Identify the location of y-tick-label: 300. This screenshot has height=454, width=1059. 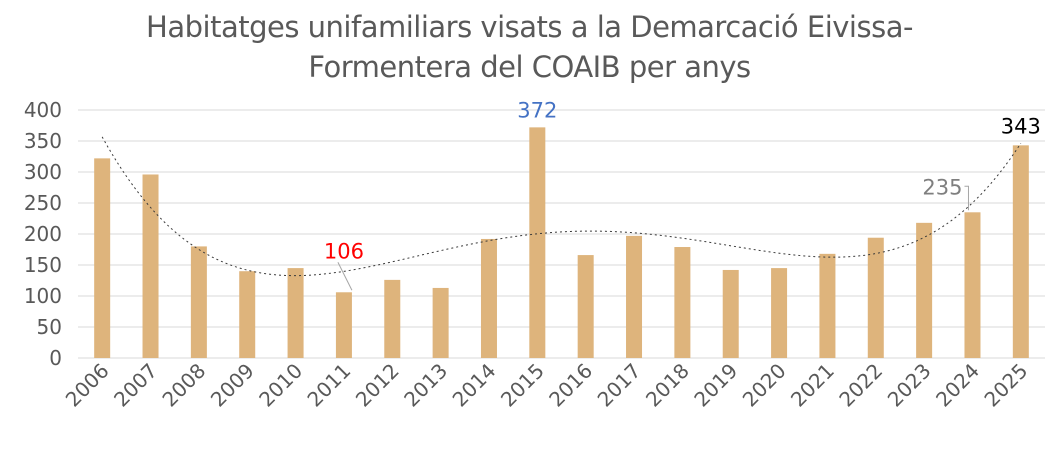
(43, 172).